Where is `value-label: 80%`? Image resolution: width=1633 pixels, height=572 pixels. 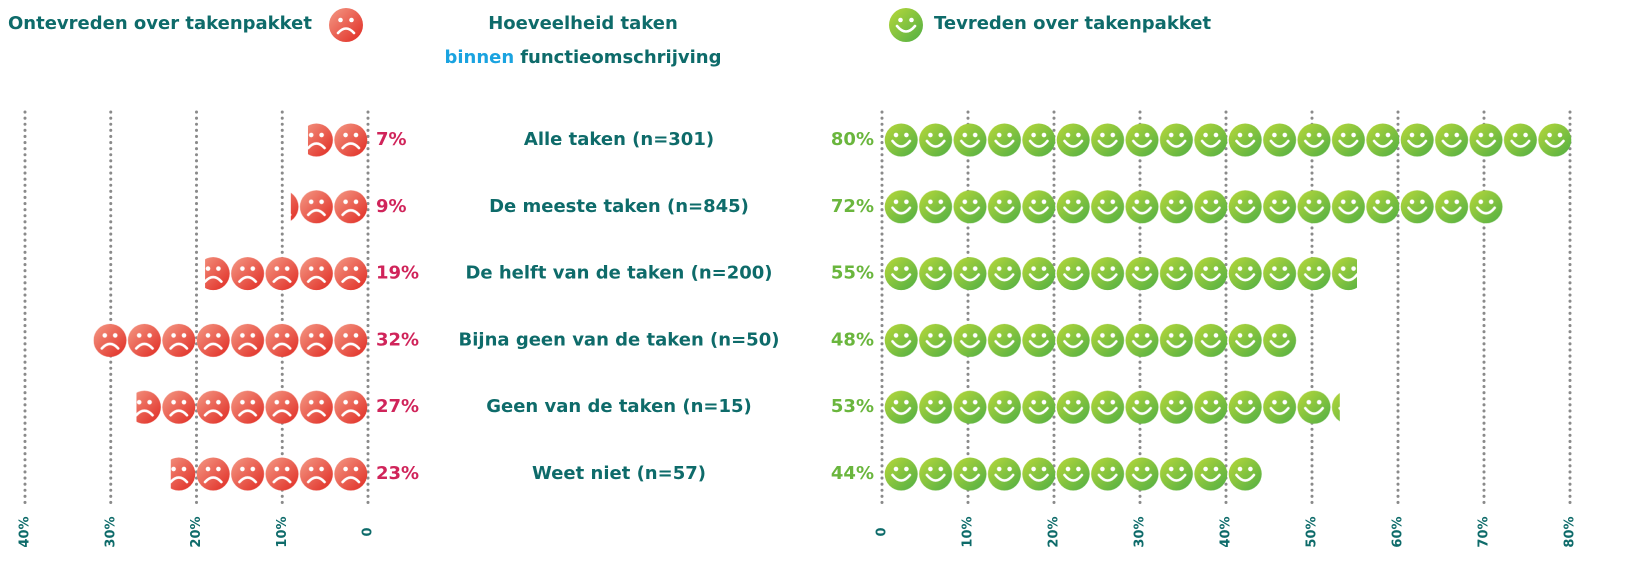 value-label: 80% is located at coordinates (852, 139).